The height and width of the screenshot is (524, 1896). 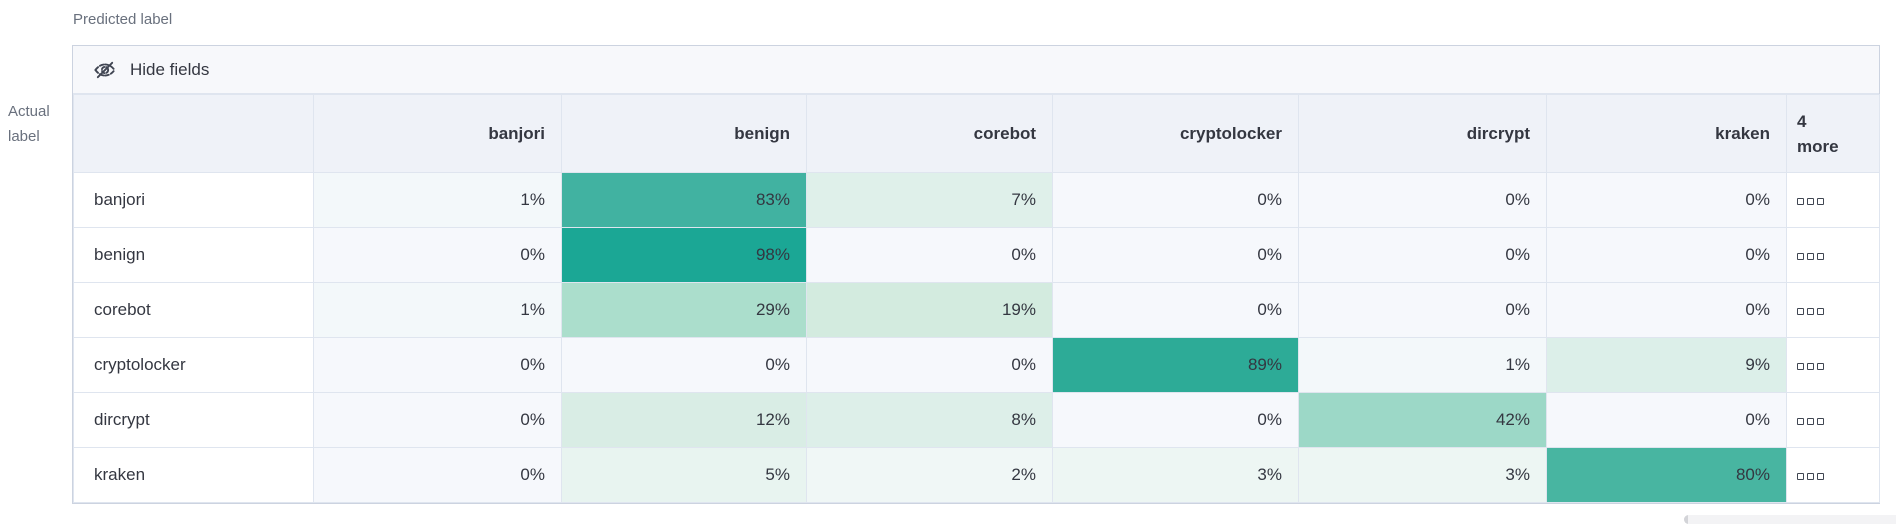 What do you see at coordinates (684, 200) in the screenshot?
I see `cell-banjori-benign: 83%` at bounding box center [684, 200].